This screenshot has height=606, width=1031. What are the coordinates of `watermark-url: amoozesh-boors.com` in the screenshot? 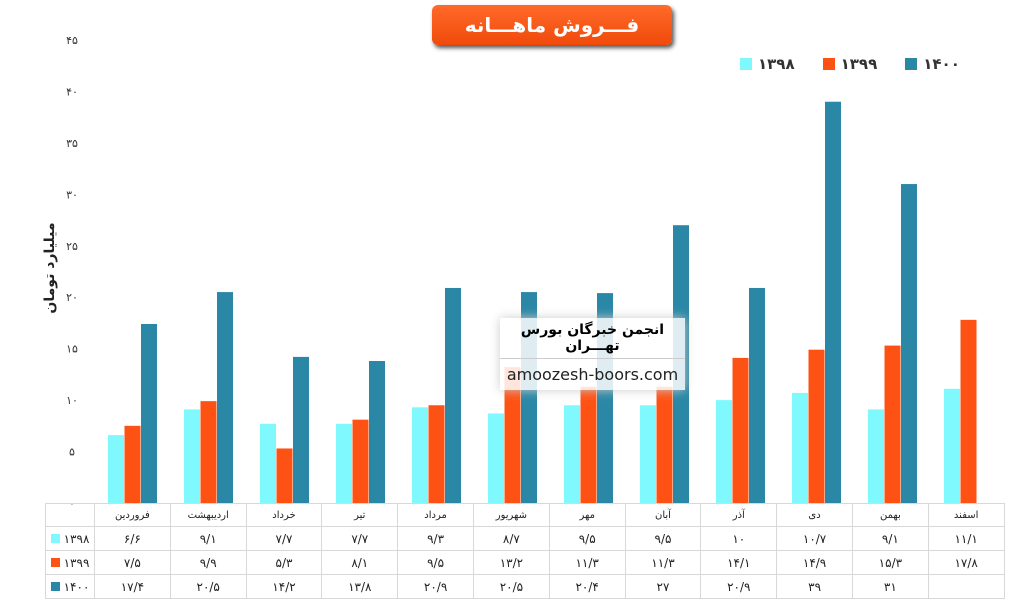 It's located at (592, 374).